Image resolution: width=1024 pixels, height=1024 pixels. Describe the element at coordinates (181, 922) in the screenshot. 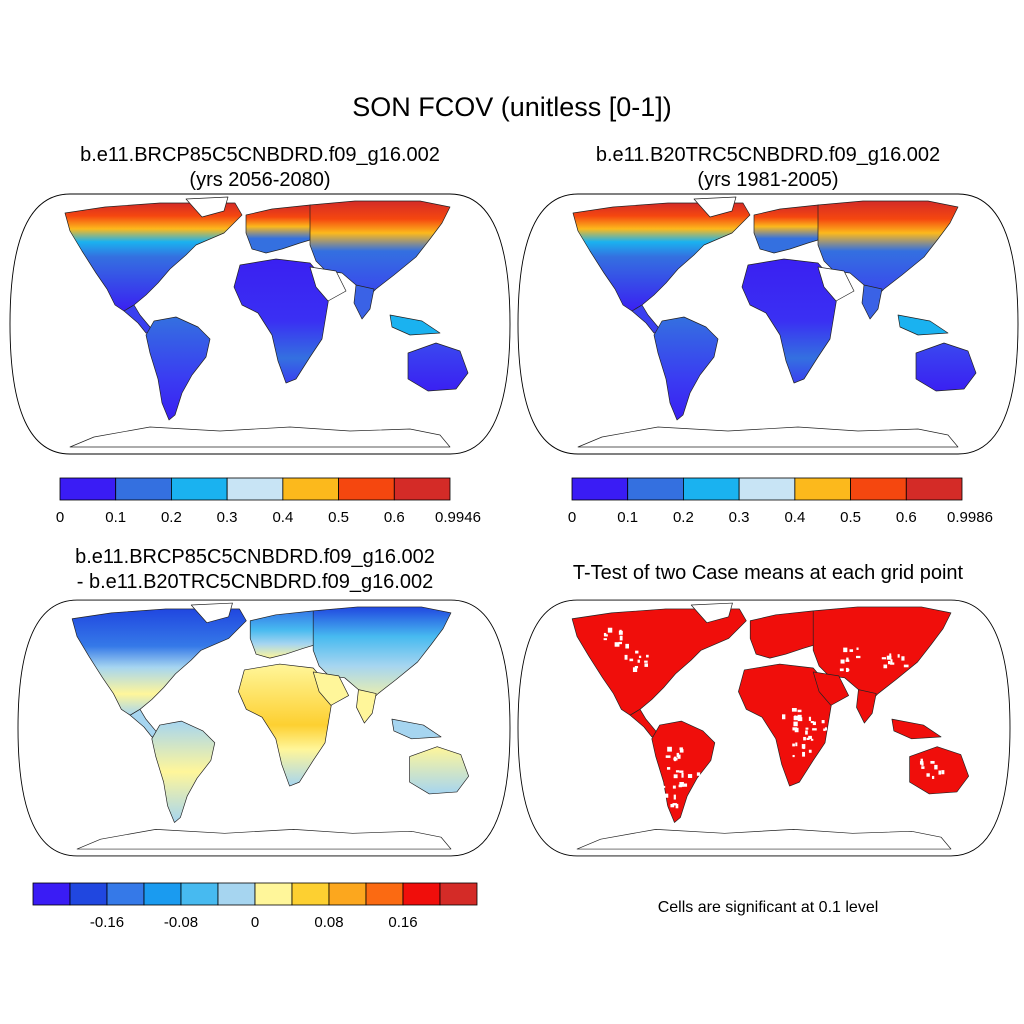

I see `colorbar-label: -0.08` at that location.